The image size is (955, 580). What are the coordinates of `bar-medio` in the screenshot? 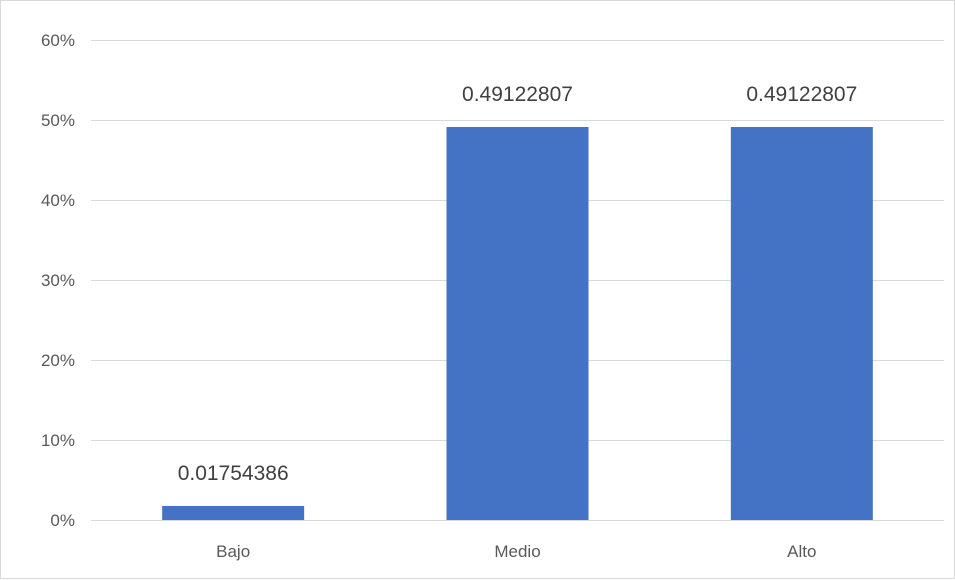 It's located at (517, 323).